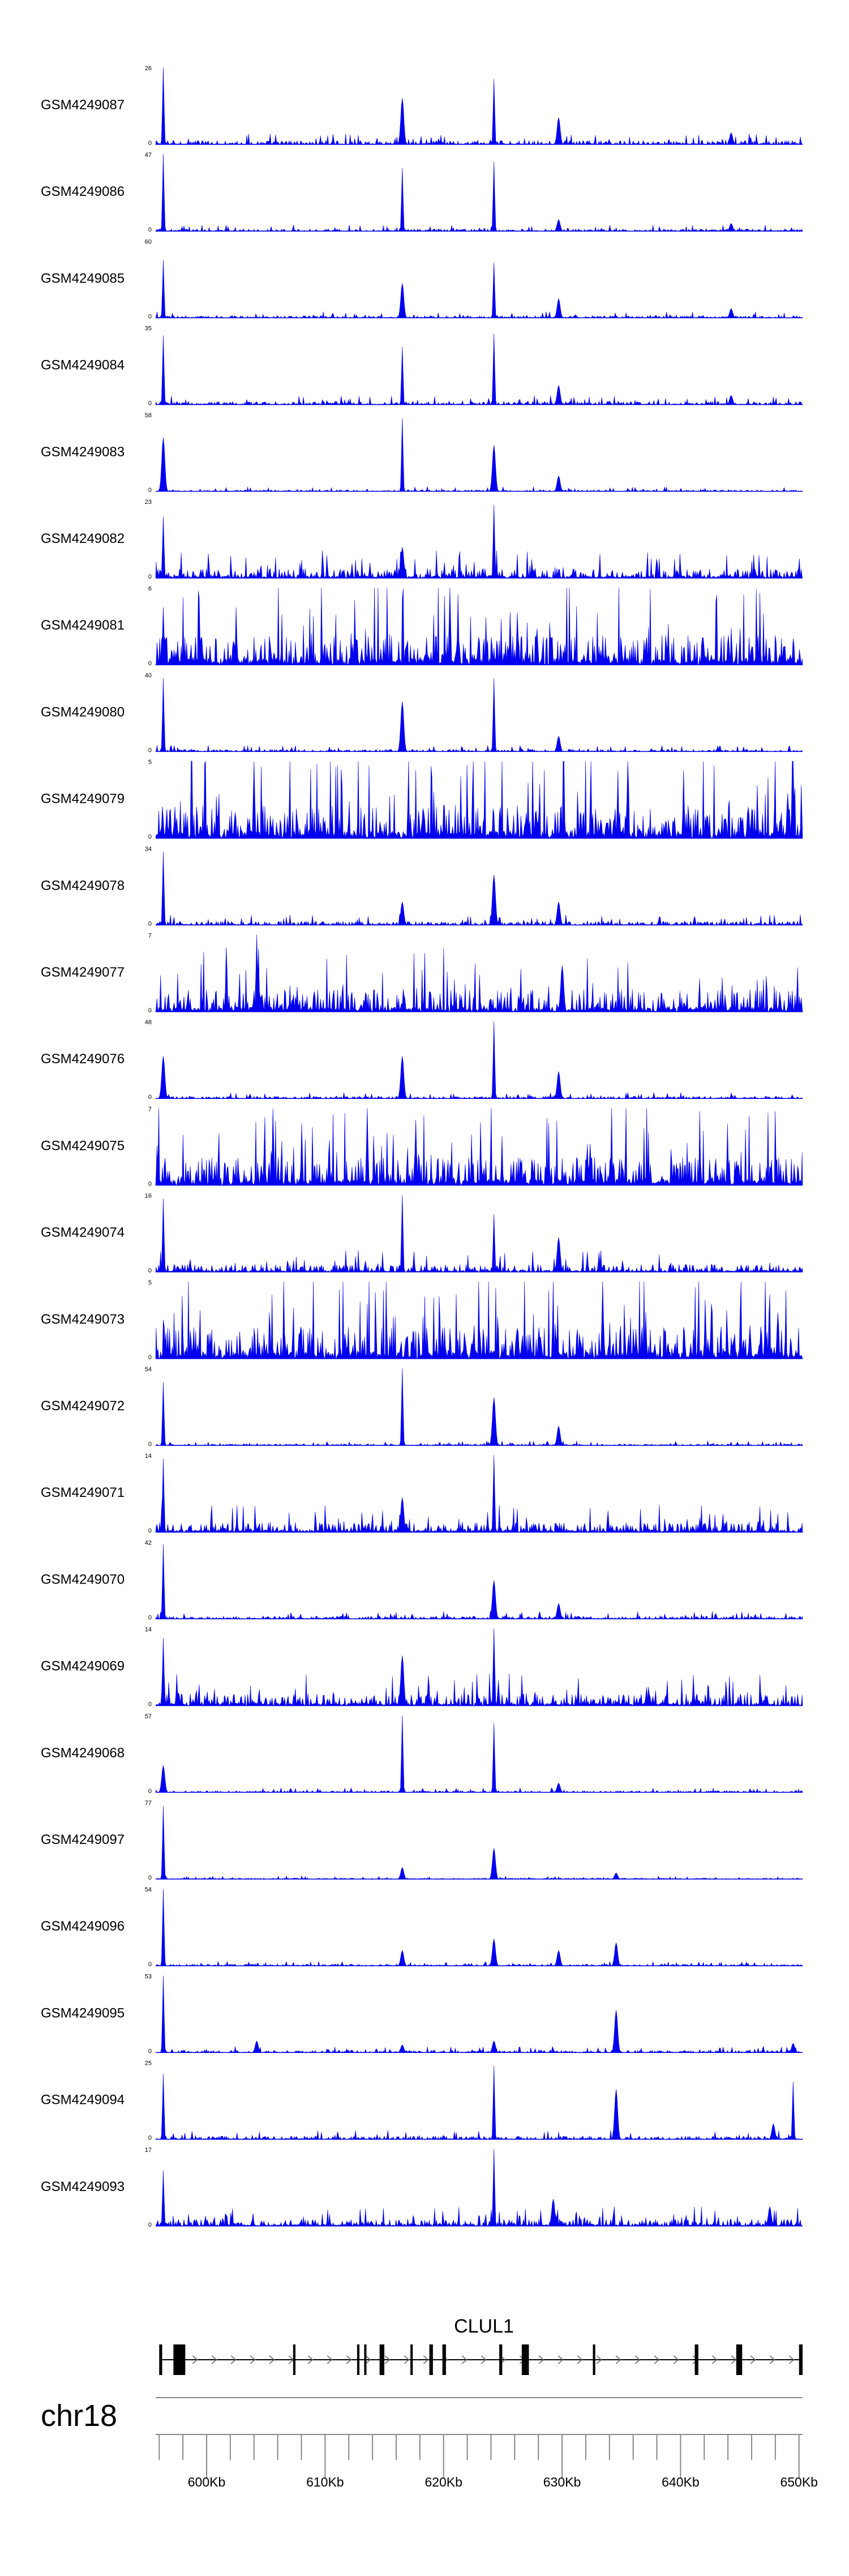 The width and height of the screenshot is (849, 2576). I want to click on track-GSM4249096: GSM4249096 54 0, so click(422, 1927).